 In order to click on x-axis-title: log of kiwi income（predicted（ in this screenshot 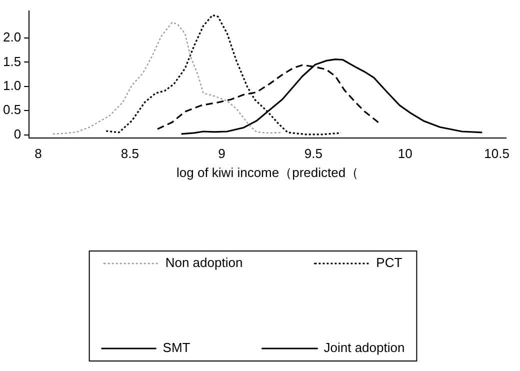, I will do `click(267, 172)`.